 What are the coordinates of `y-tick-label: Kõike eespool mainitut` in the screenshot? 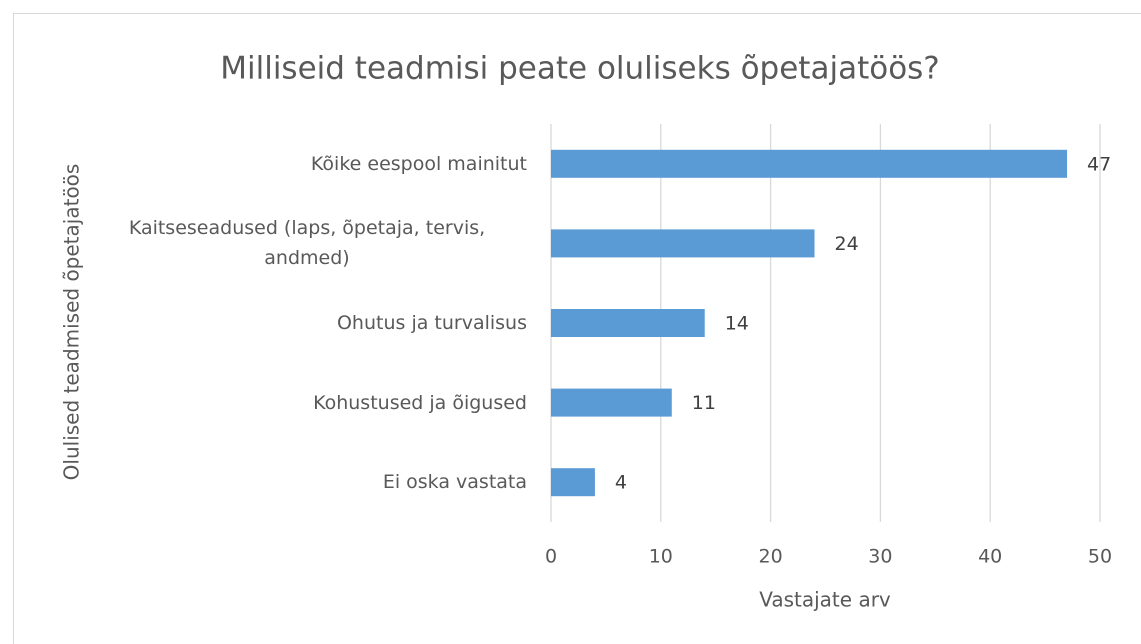 It's located at (303, 164).